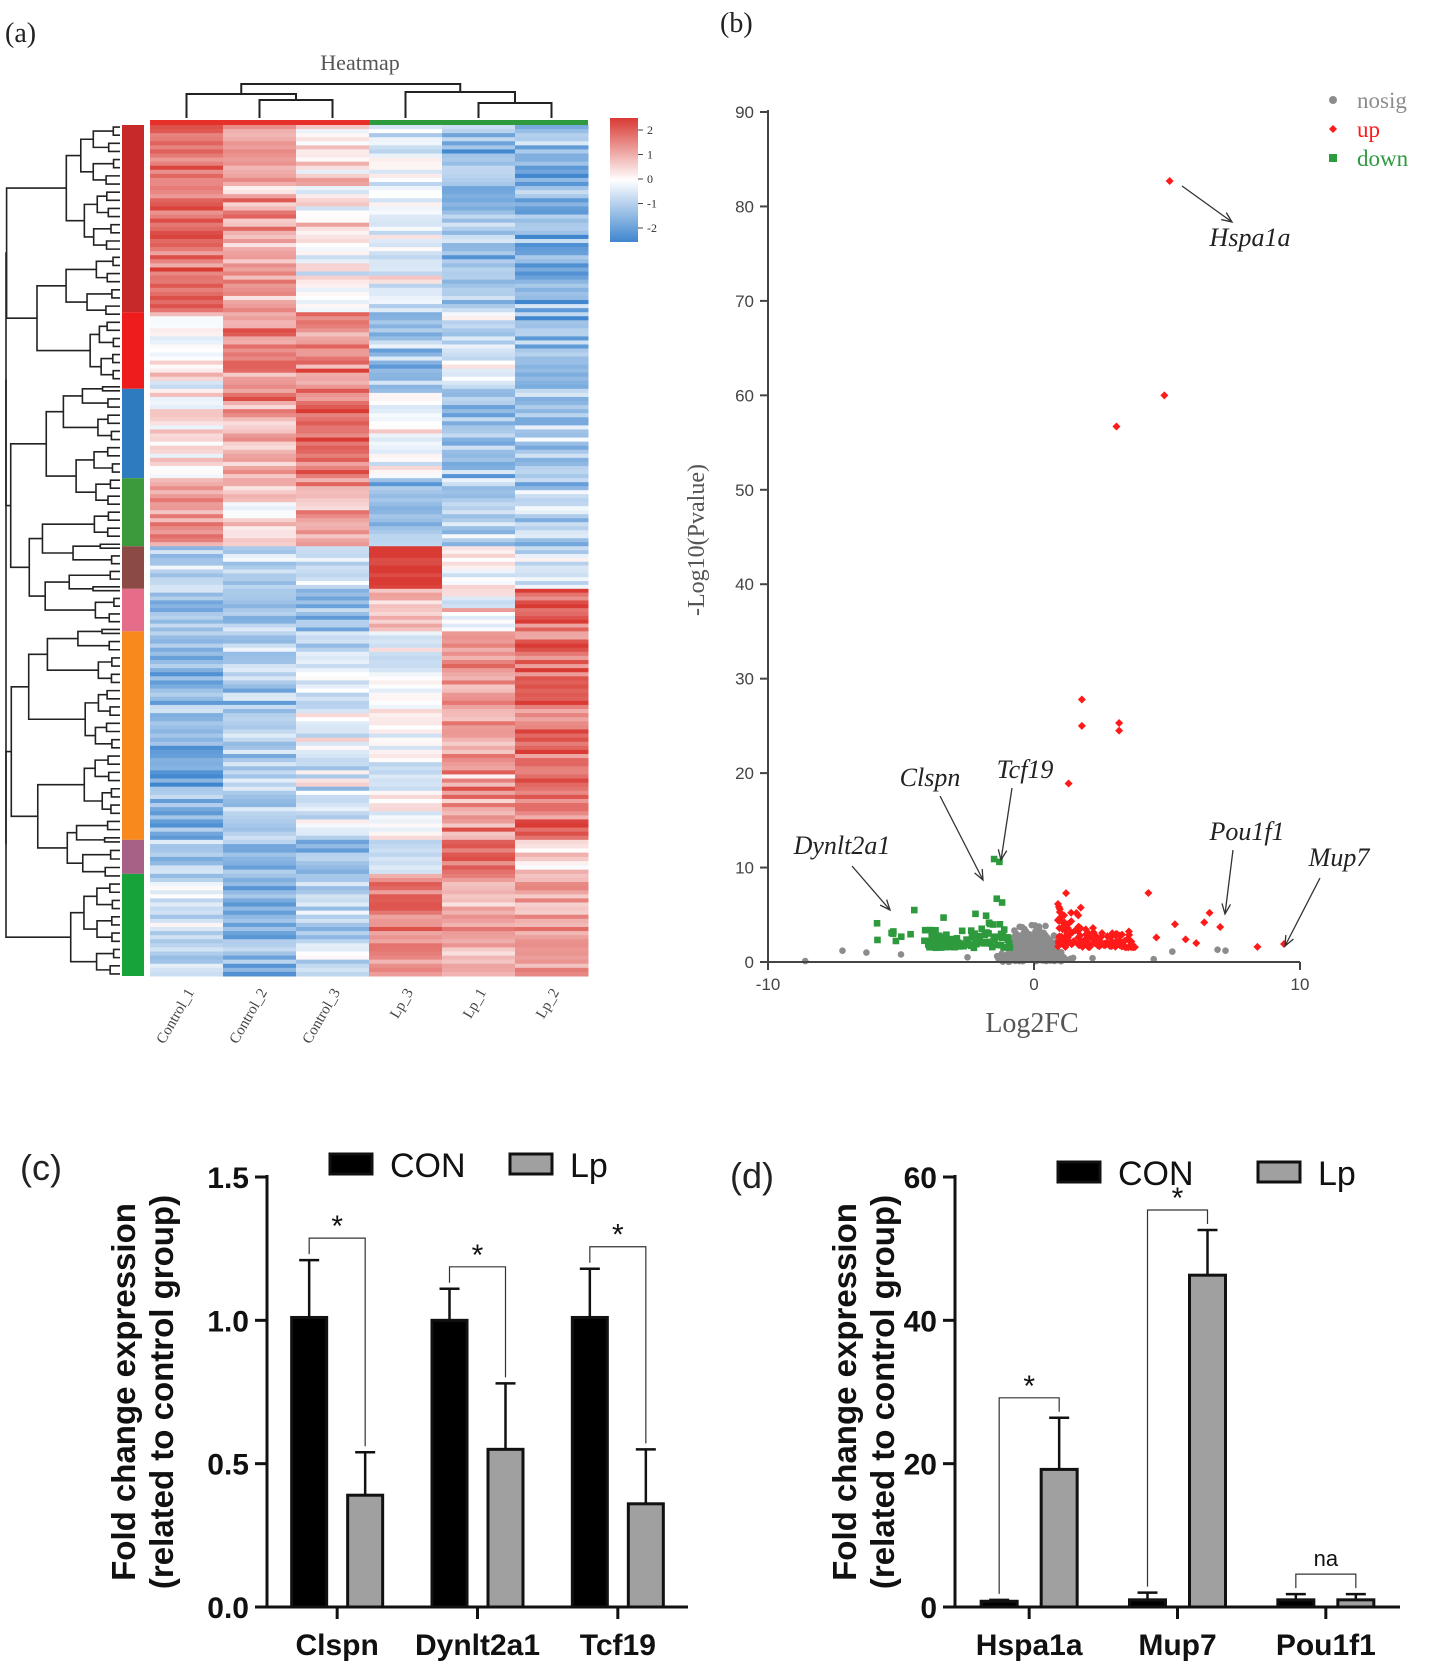 Image resolution: width=1440 pixels, height=1672 pixels. Describe the element at coordinates (505, 1528) in the screenshot. I see `bar-Lp` at that location.